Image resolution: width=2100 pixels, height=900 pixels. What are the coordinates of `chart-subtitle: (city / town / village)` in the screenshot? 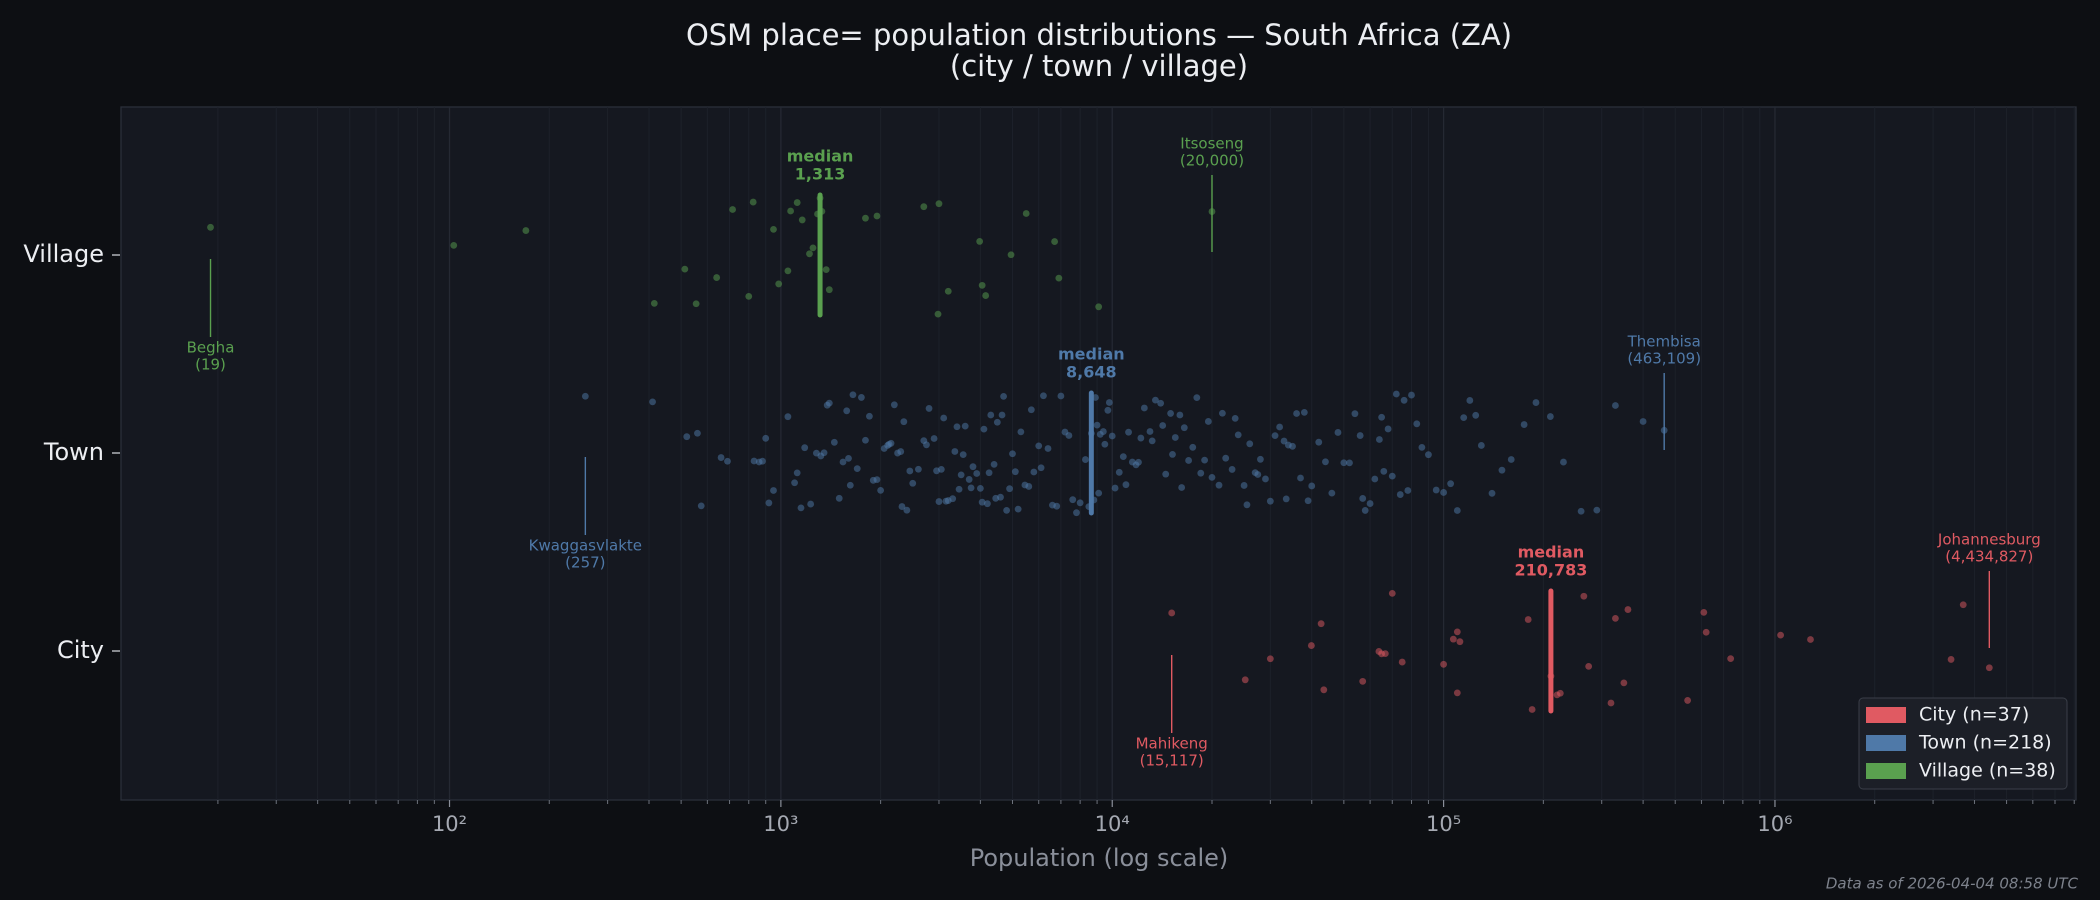 It's located at (1099, 66).